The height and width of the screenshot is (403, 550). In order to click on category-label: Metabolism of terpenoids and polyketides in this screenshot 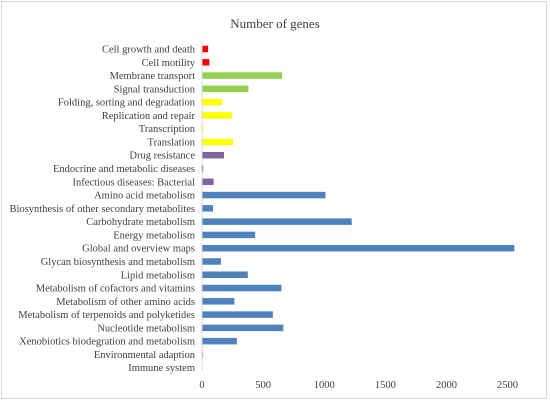, I will do `click(106, 315)`.